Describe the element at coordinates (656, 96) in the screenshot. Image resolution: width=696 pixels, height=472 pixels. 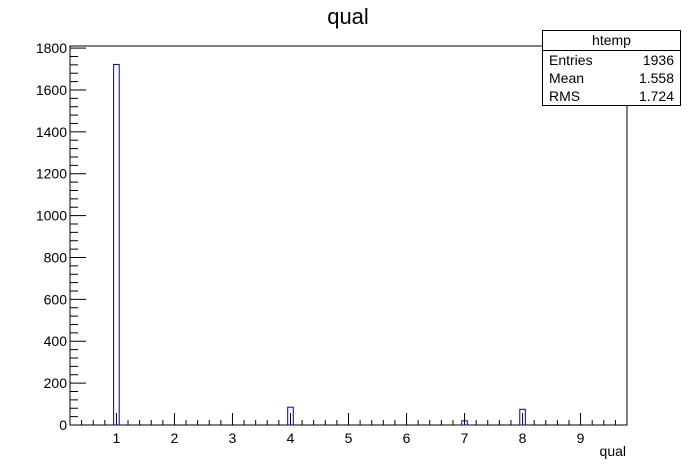
I see `stats-rms-value: 1.724` at that location.